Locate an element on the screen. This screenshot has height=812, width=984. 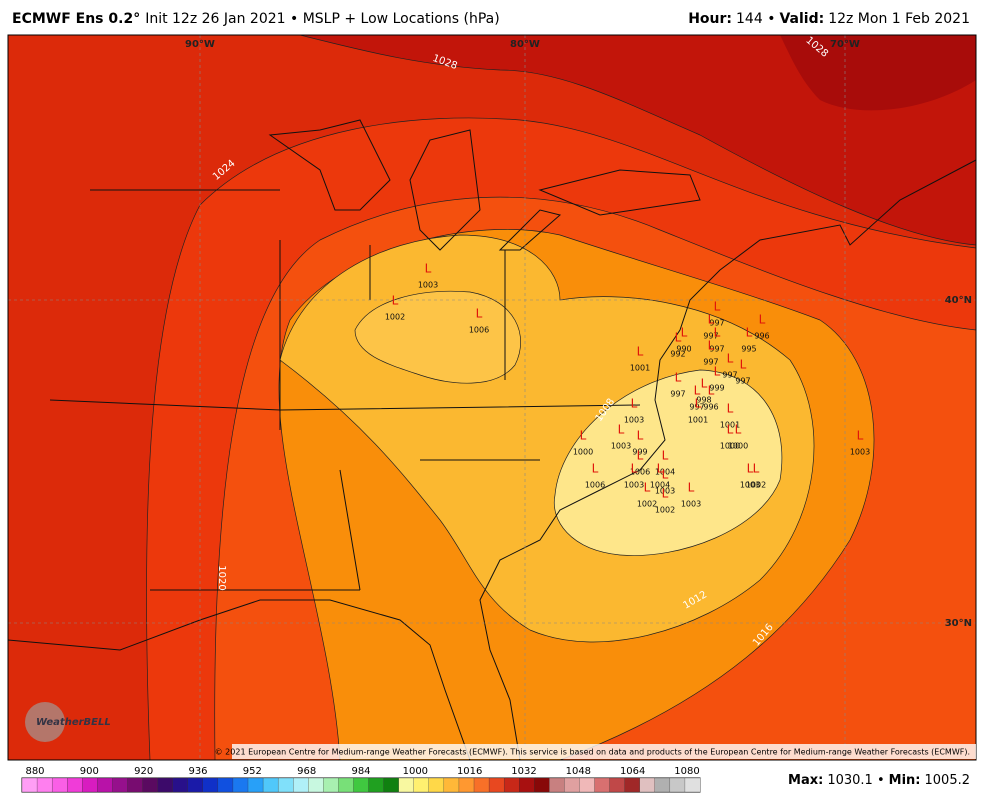
longitude-label: 90°W is located at coordinates (200, 44).